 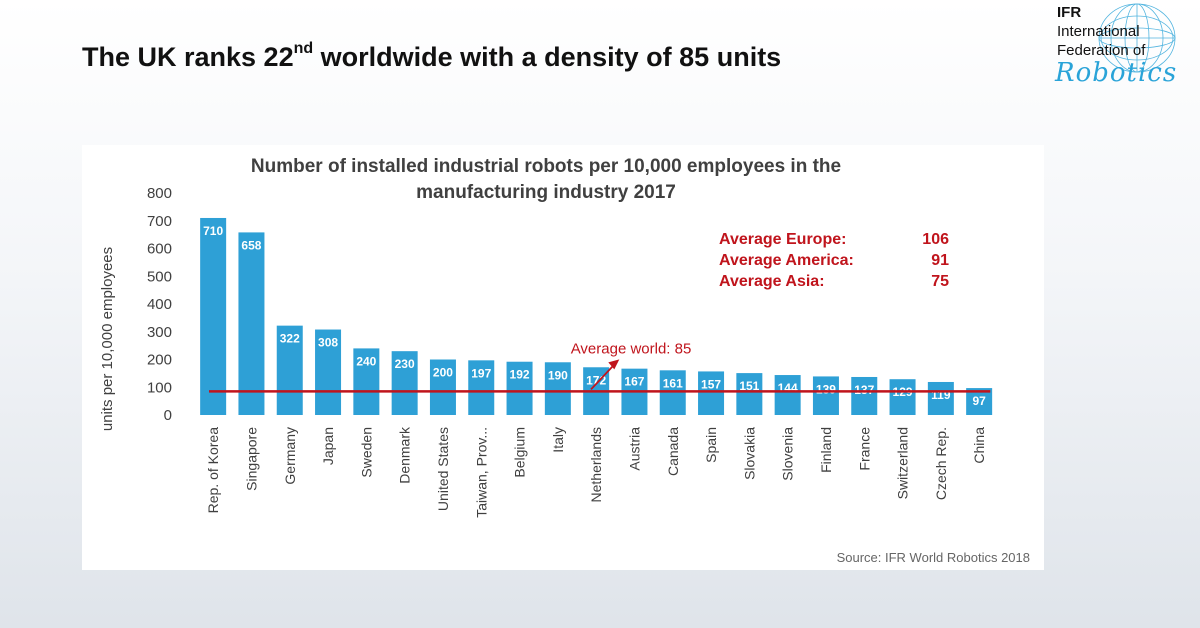 What do you see at coordinates (749, 453) in the screenshot?
I see `x-category-label: Slovakia` at bounding box center [749, 453].